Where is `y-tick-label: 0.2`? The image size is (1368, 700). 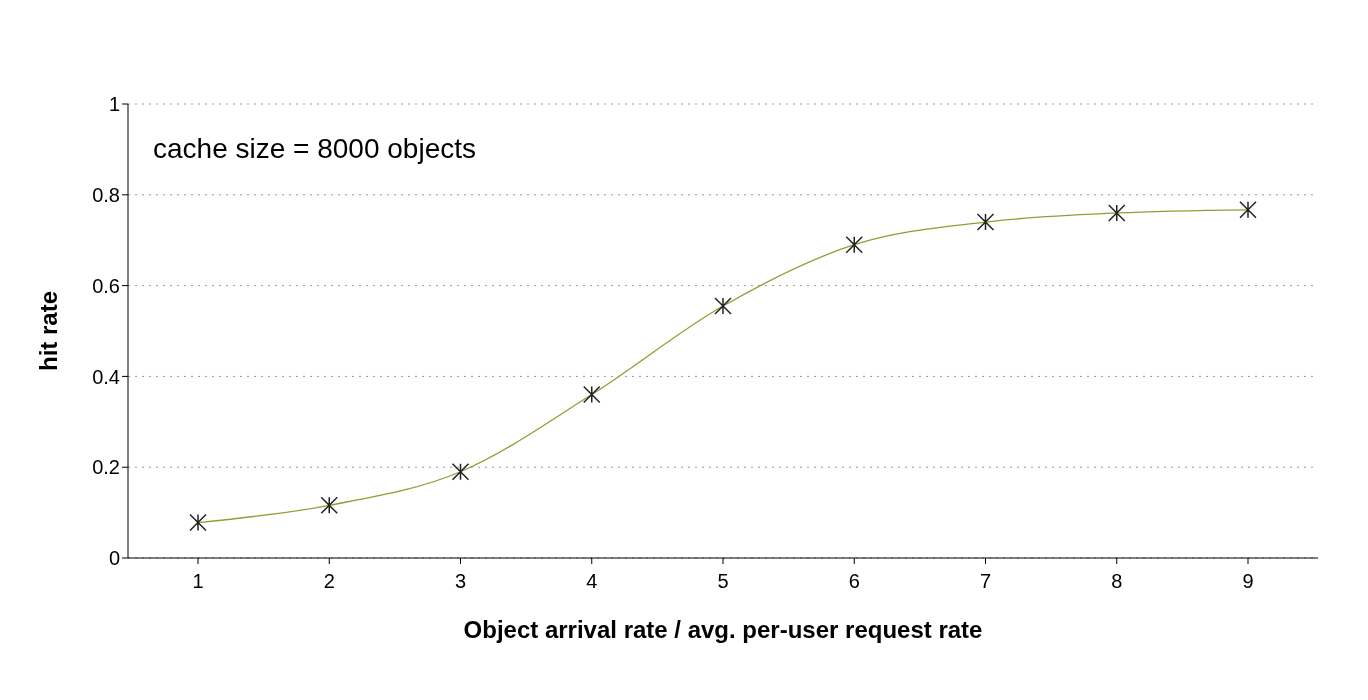 y-tick-label: 0.2 is located at coordinates (106, 467).